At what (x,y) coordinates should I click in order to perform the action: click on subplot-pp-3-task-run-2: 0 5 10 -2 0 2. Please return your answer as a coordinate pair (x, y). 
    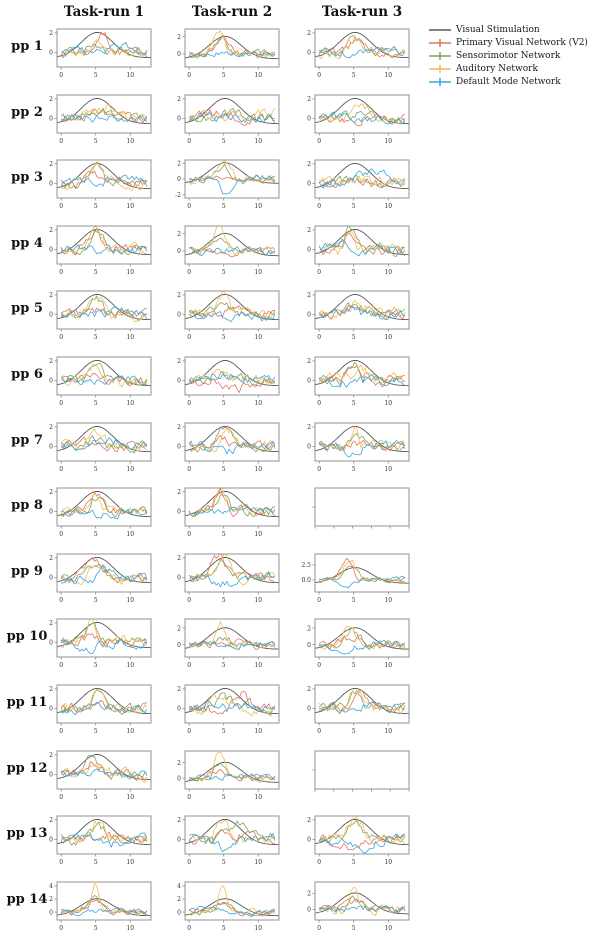
    Looking at the image, I should click on (227, 184).